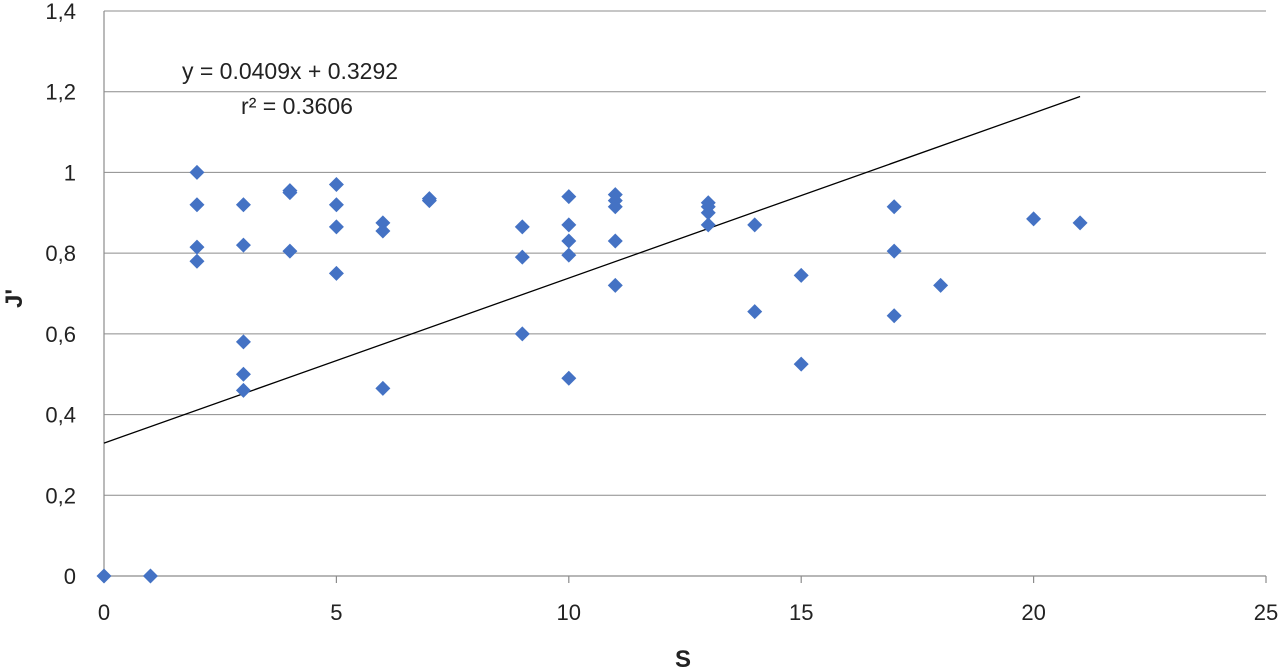 This screenshot has width=1280, height=670. I want to click on x-tick-label: 25, so click(1266, 612).